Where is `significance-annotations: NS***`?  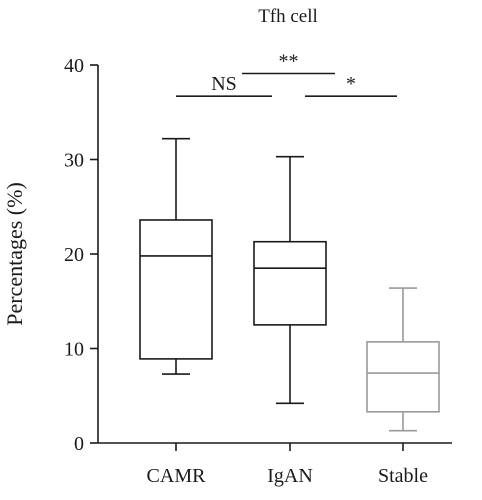
significance-annotations: NS*** is located at coordinates (286, 74).